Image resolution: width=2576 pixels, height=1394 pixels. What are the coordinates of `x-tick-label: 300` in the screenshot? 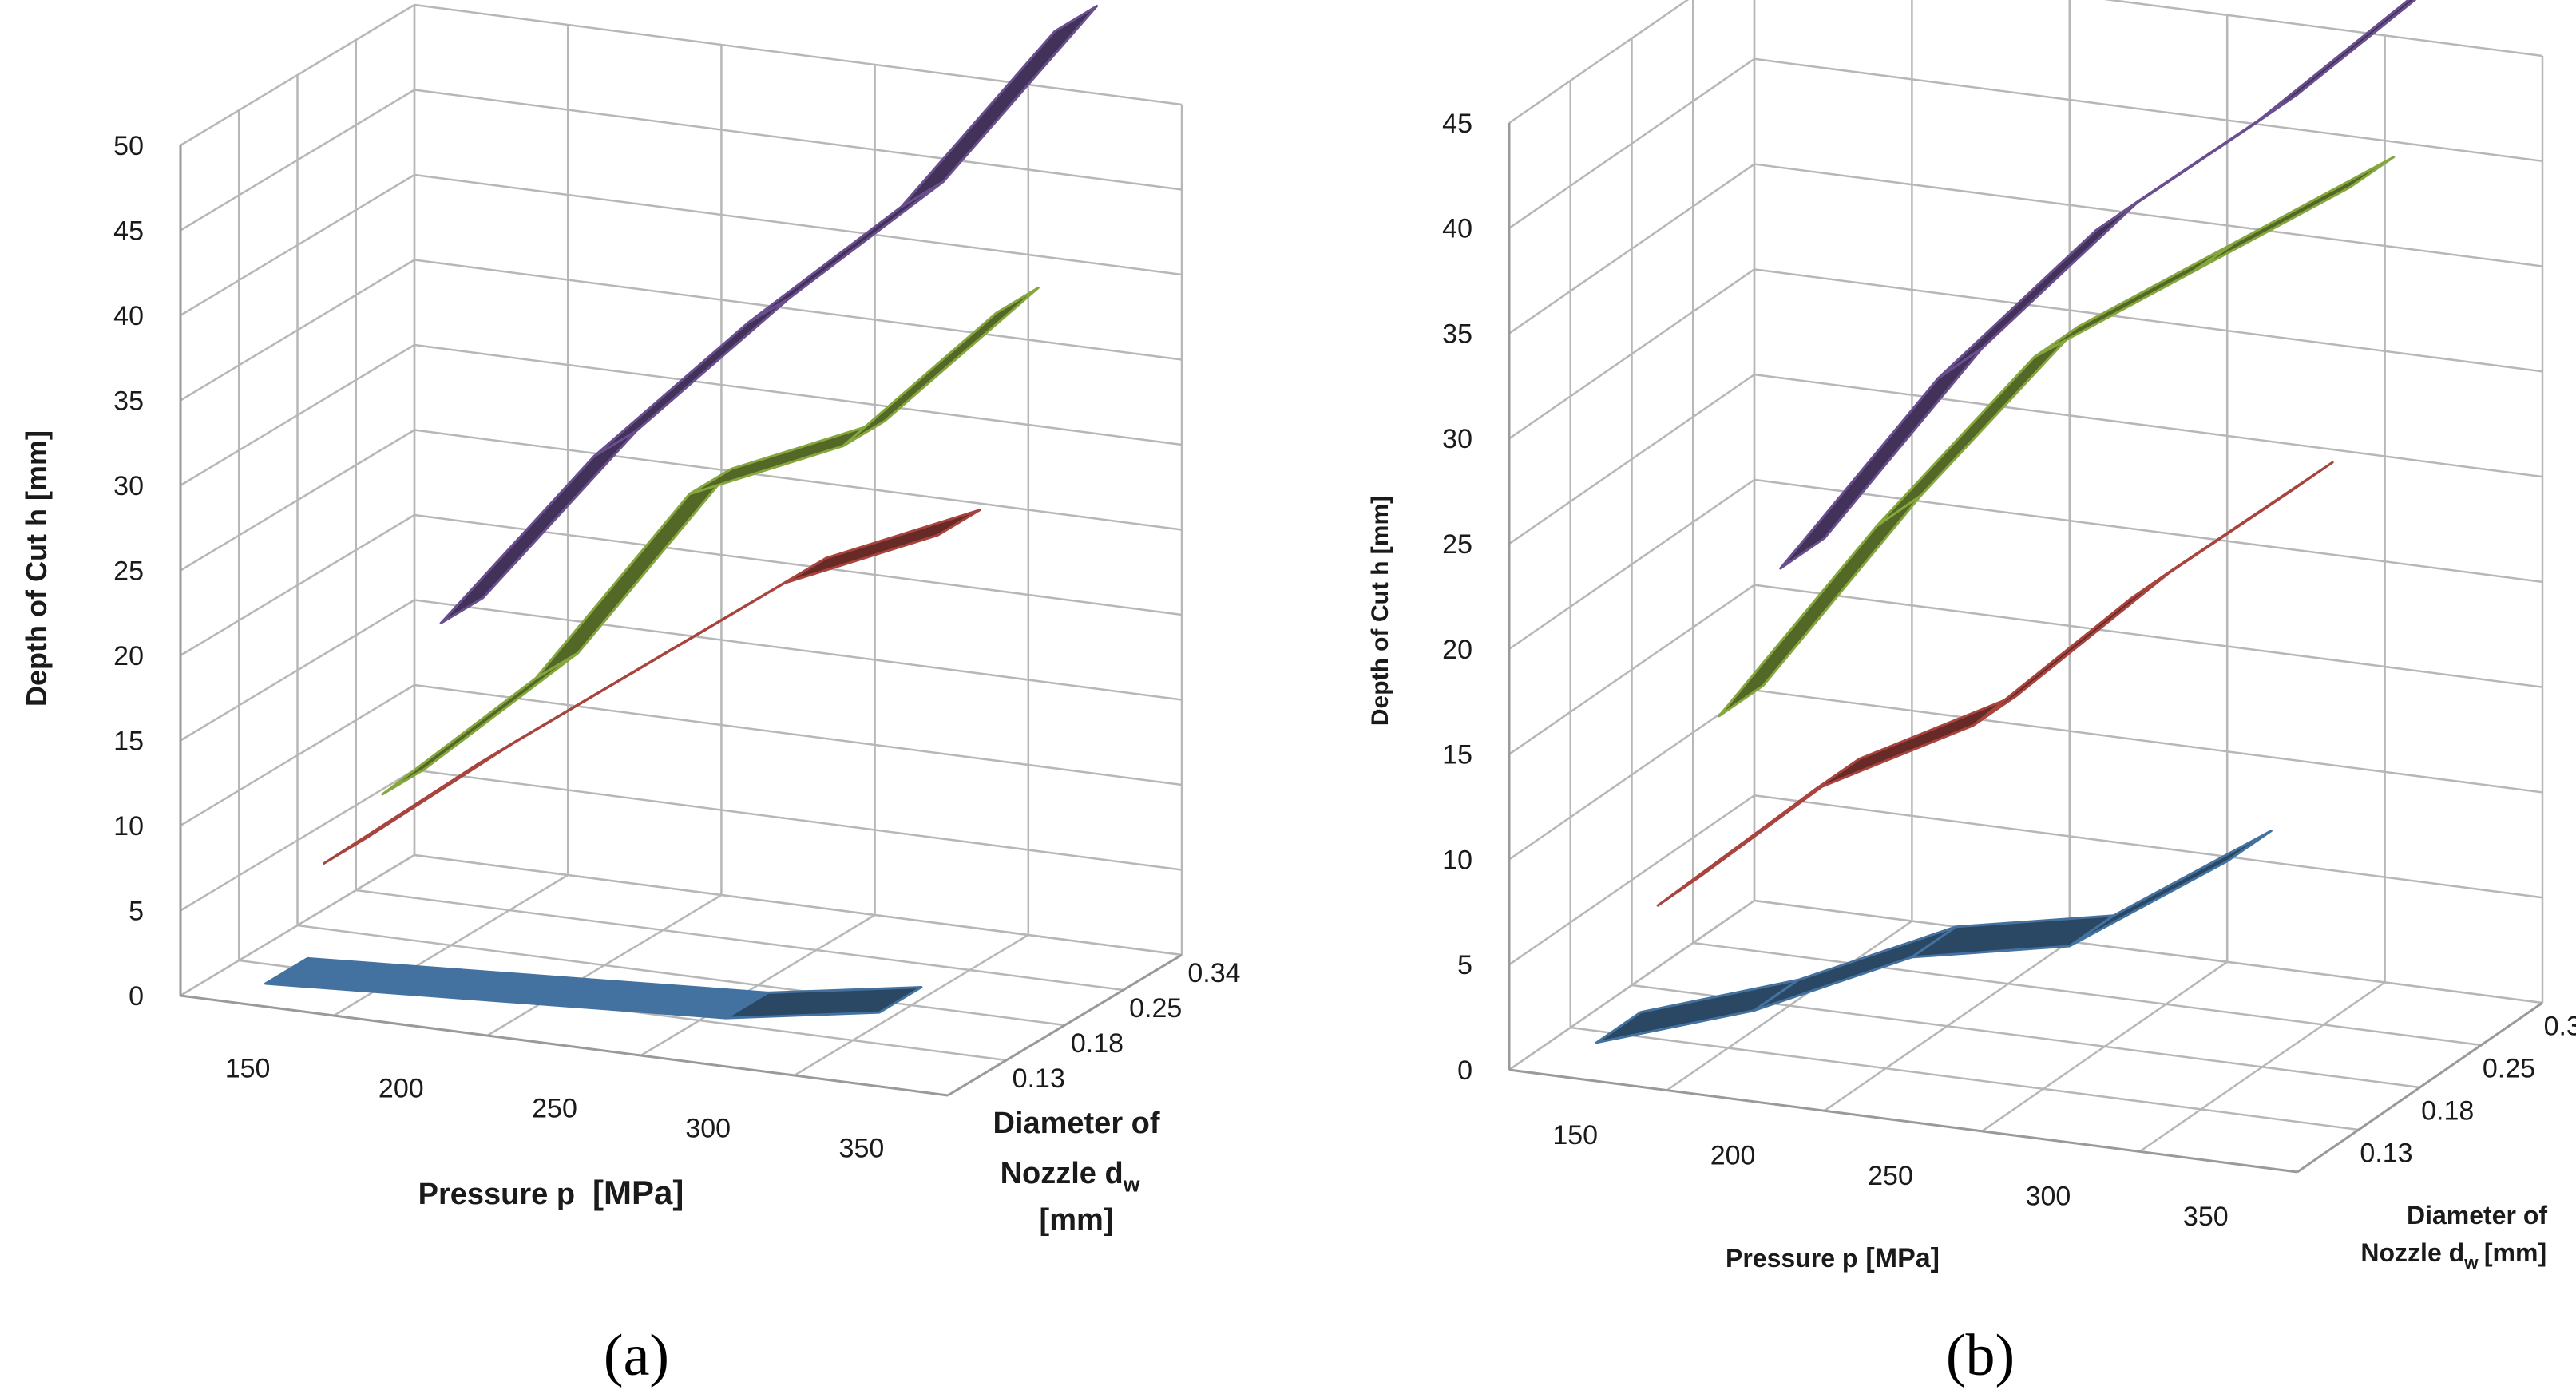 It's located at (2048, 1197).